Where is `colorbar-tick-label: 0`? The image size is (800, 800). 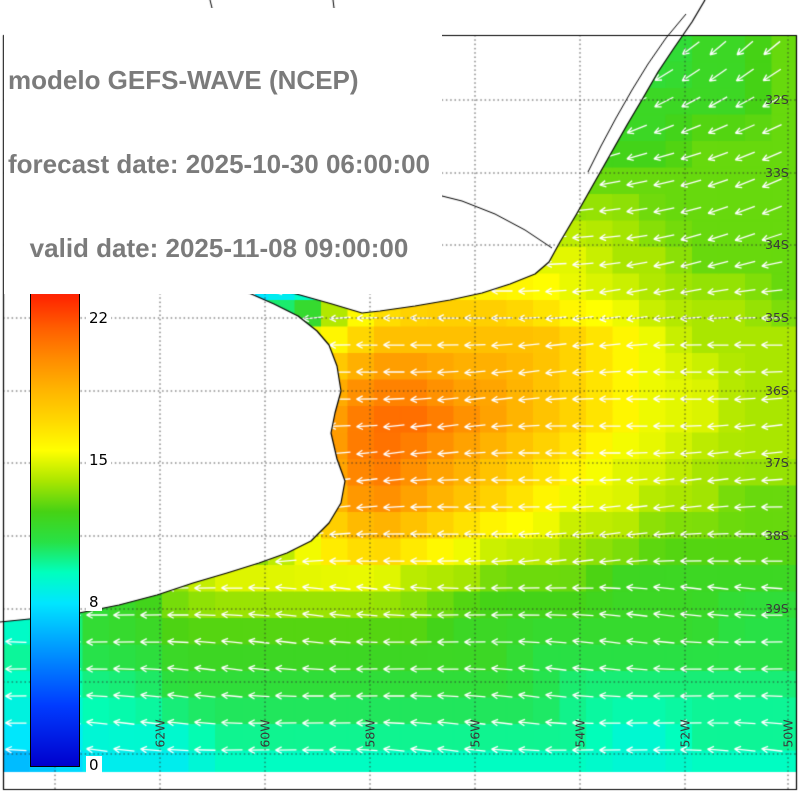 colorbar-tick-label: 0 is located at coordinates (94, 765).